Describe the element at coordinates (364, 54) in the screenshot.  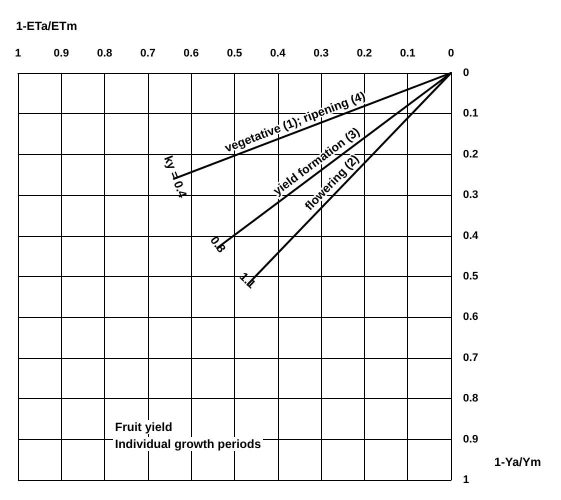
I see `x-tick-label: 0.2` at that location.